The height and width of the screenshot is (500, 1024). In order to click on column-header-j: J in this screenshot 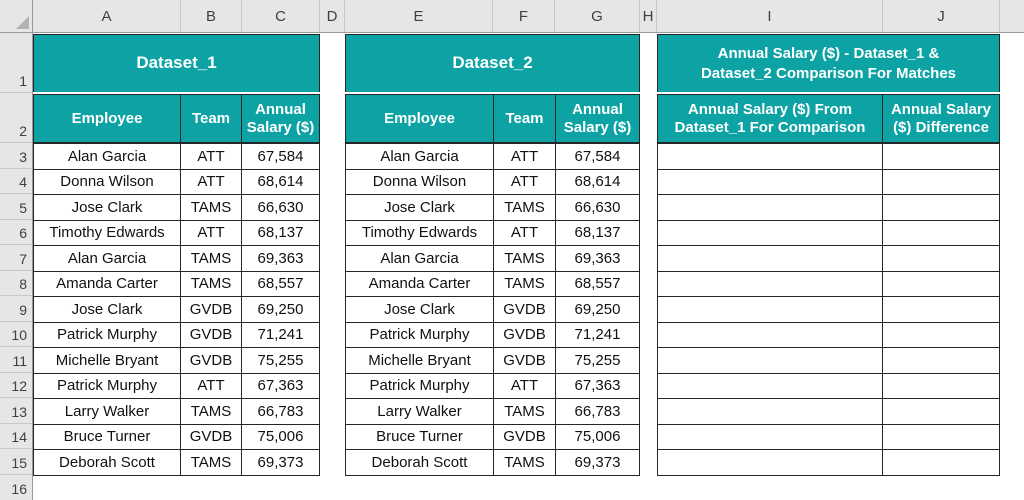, I will do `click(941, 16)`.